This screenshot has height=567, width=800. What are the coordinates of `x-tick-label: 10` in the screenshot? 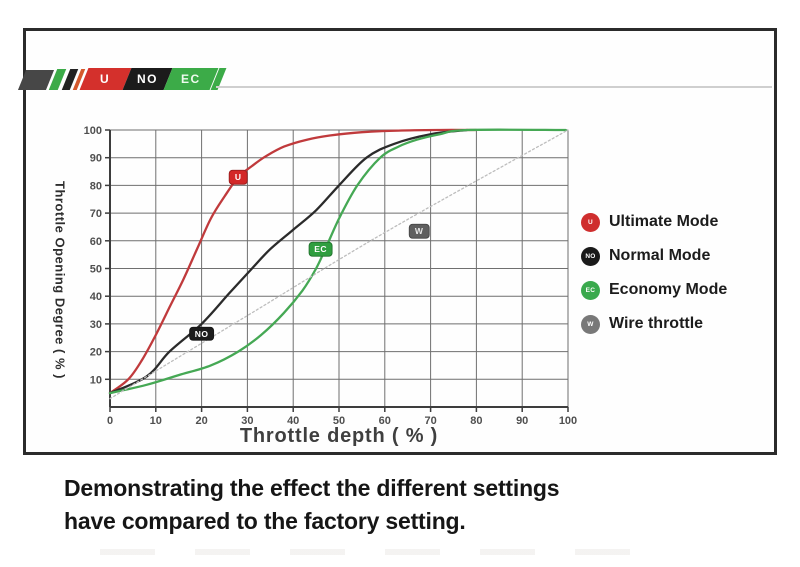 It's located at (156, 421).